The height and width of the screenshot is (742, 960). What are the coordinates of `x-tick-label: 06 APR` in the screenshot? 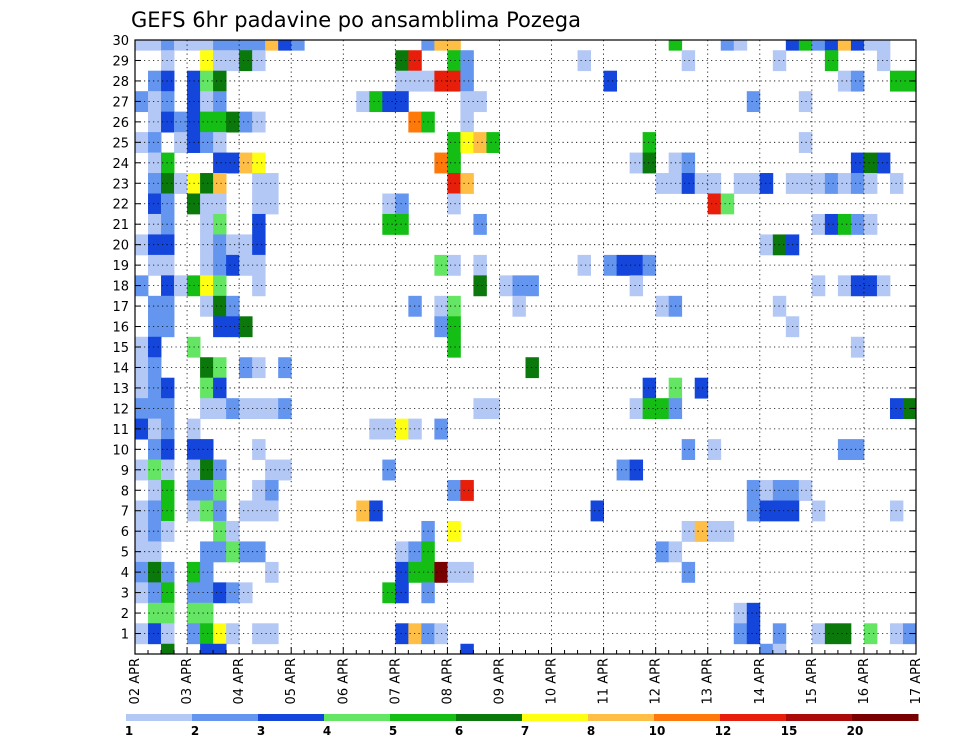 It's located at (343, 681).